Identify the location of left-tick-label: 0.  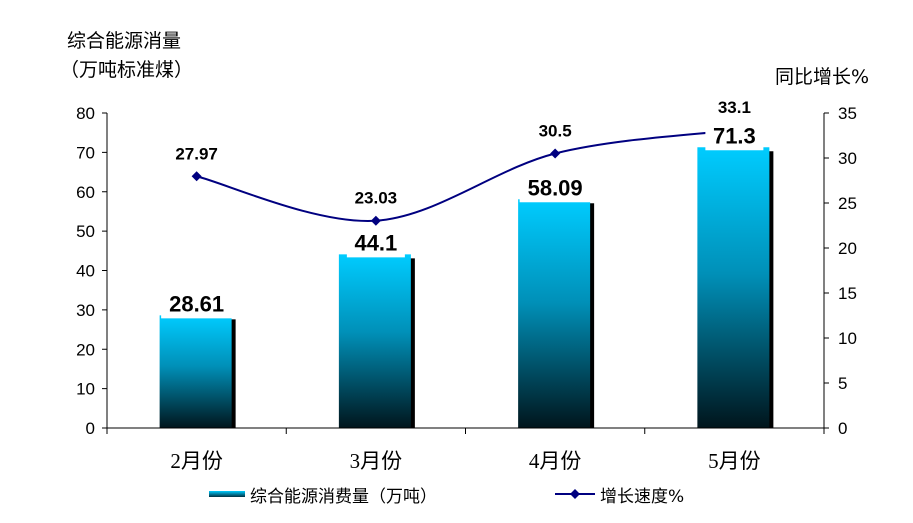
(90, 428).